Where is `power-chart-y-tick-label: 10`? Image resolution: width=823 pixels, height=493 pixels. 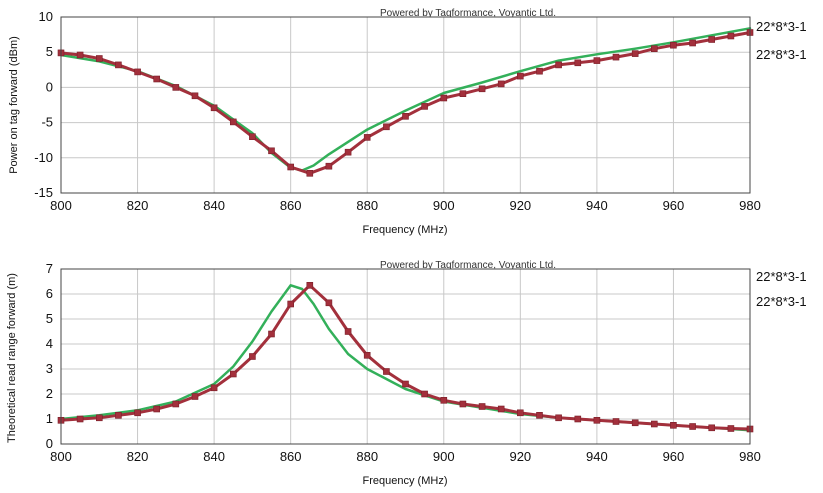 power-chart-y-tick-label: 10 is located at coordinates (46, 16).